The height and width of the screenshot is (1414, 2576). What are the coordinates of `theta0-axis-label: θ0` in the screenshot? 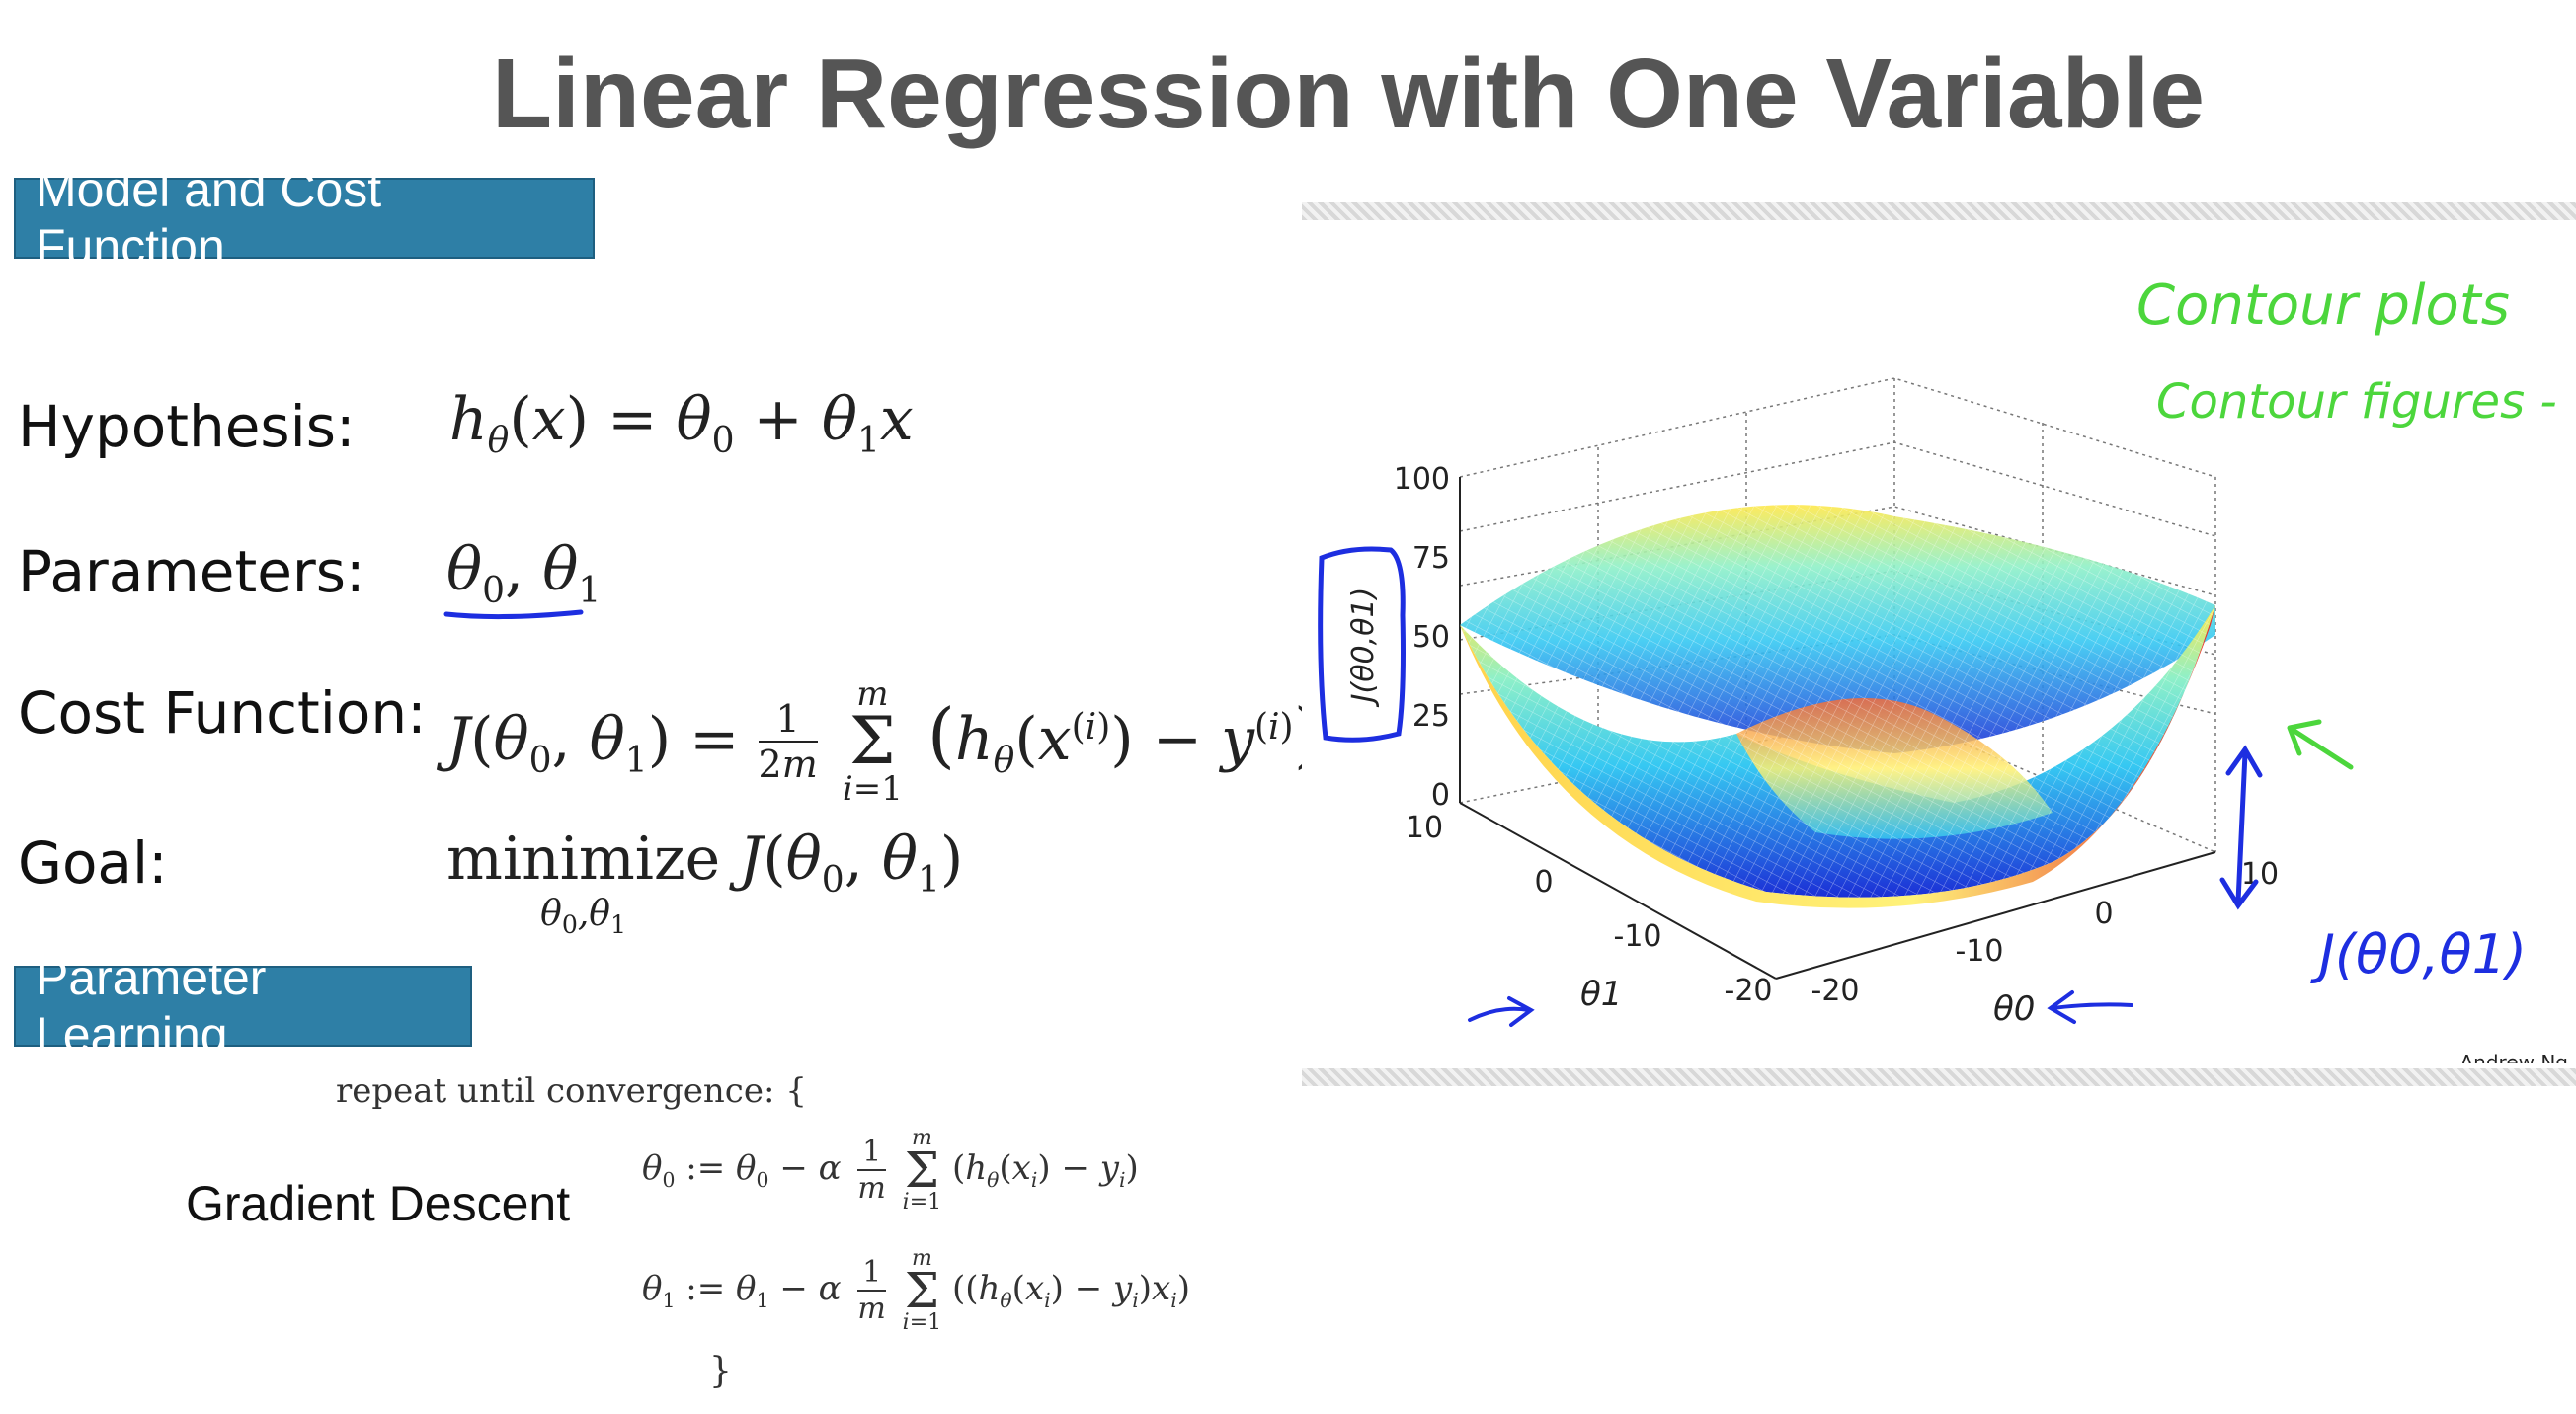 It's located at (2014, 1009).